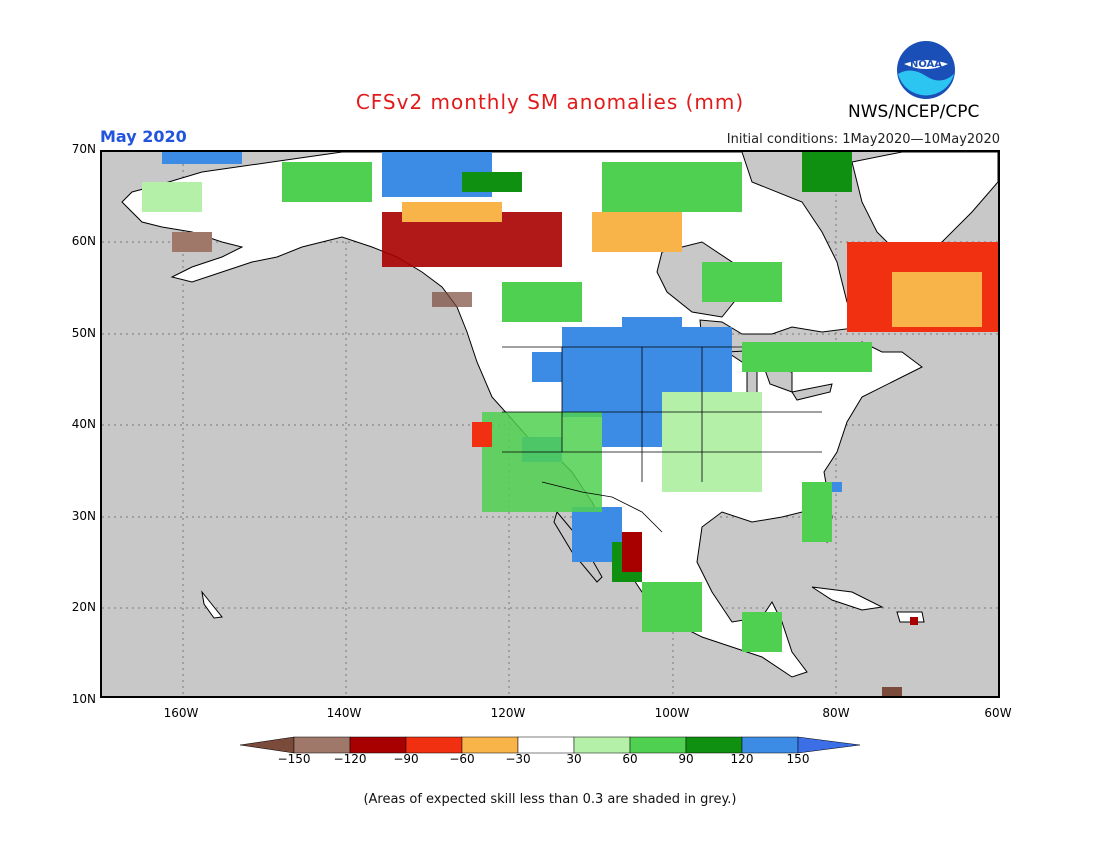 This screenshot has height=850, width=1100. Describe the element at coordinates (630, 759) in the screenshot. I see `legend-tick-label: 60` at that location.